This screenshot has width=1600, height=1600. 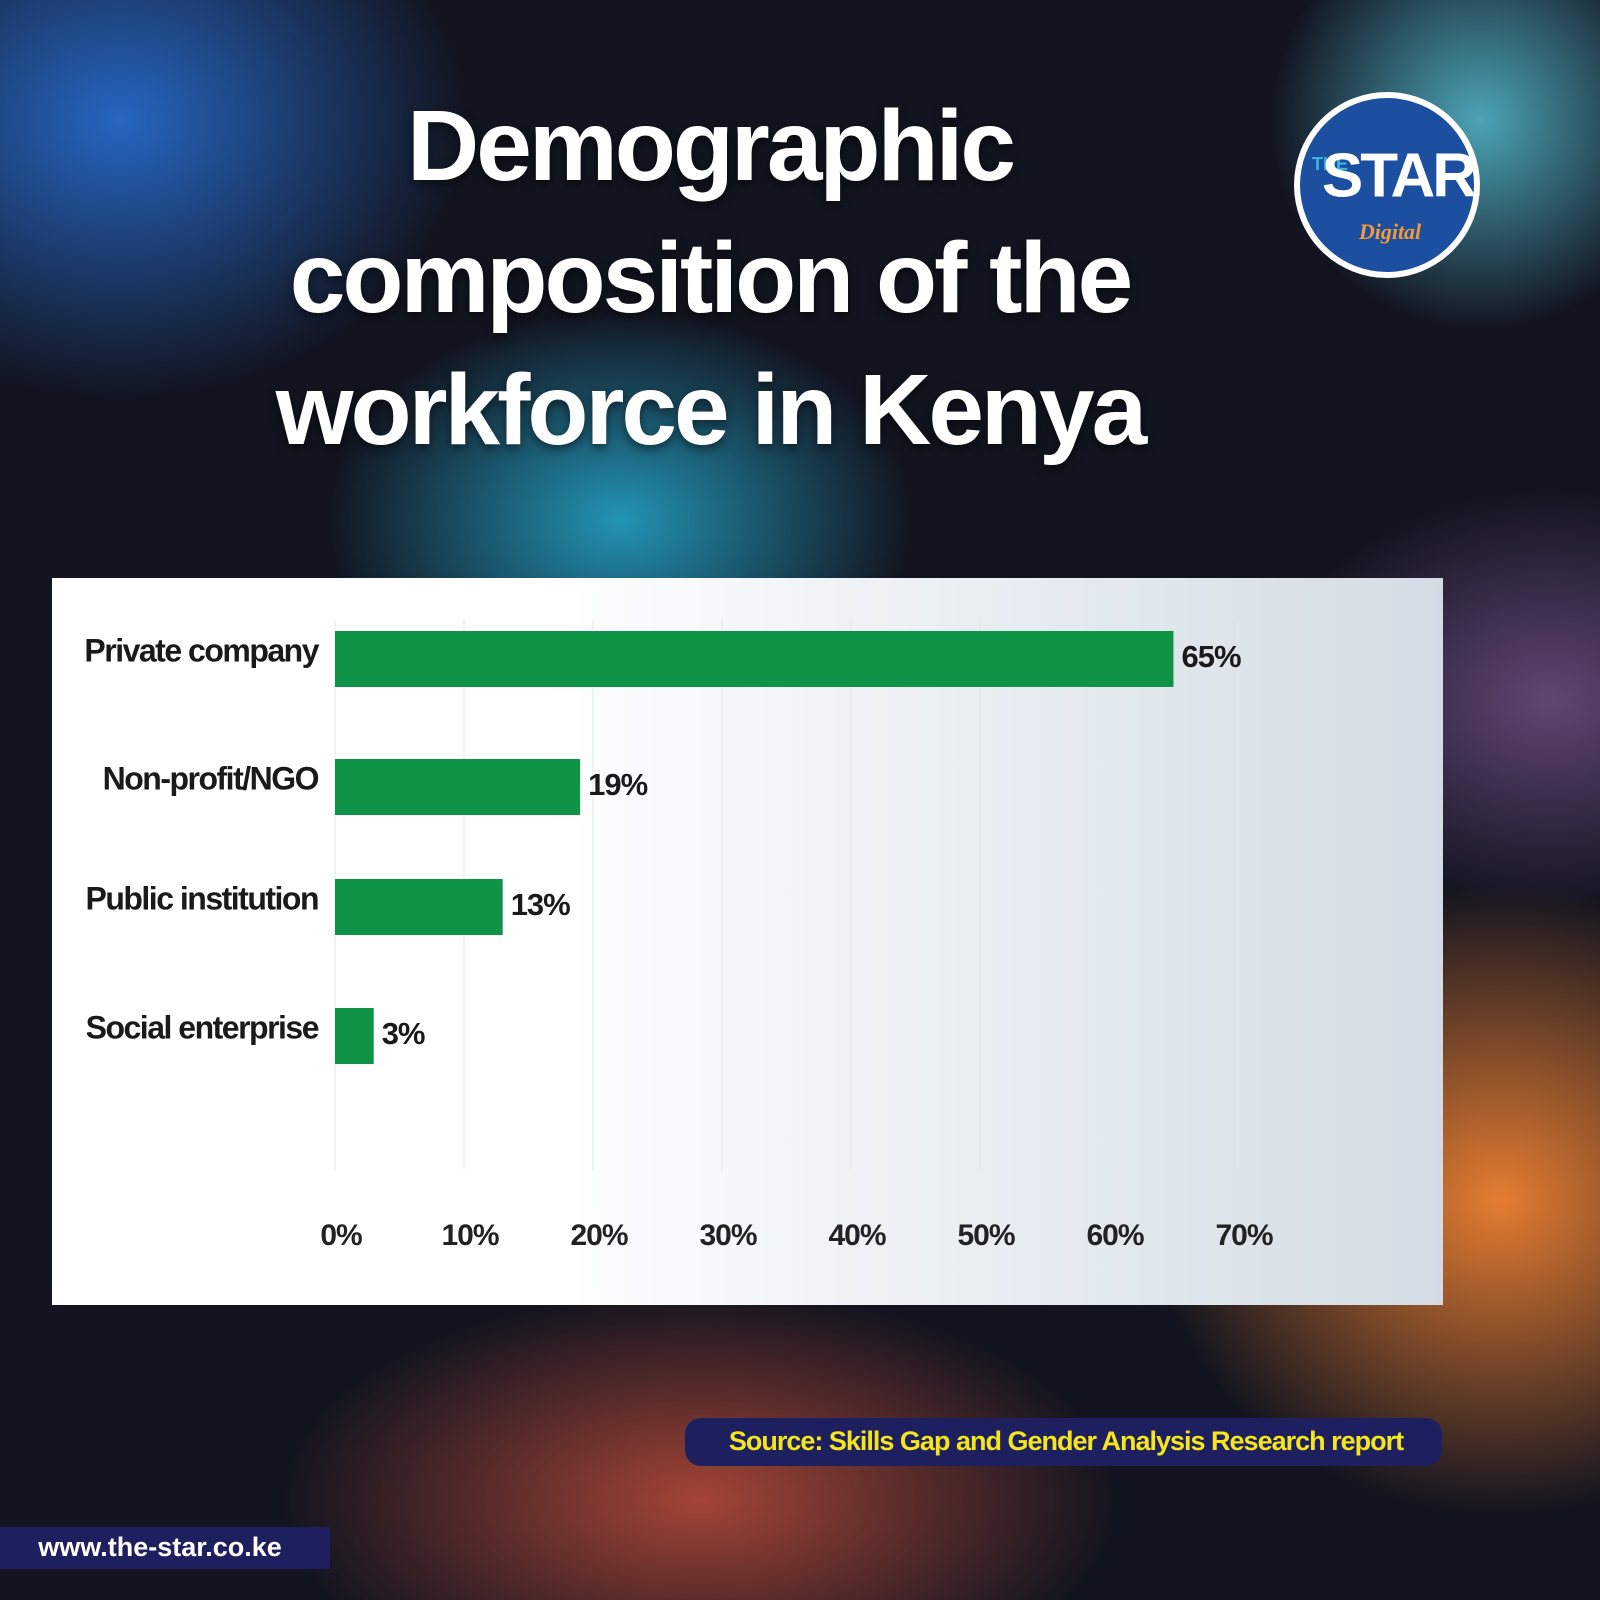 I want to click on data-label: 3%, so click(x=403, y=1033).